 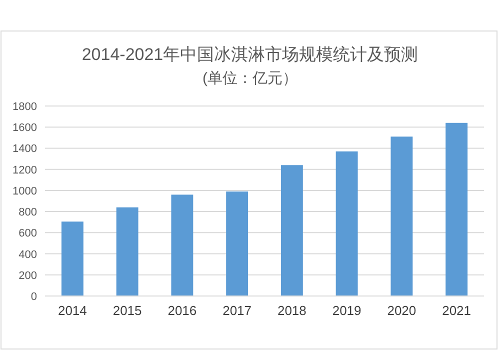 What do you see at coordinates (457, 310) in the screenshot?
I see `x-tick-label: 2021` at bounding box center [457, 310].